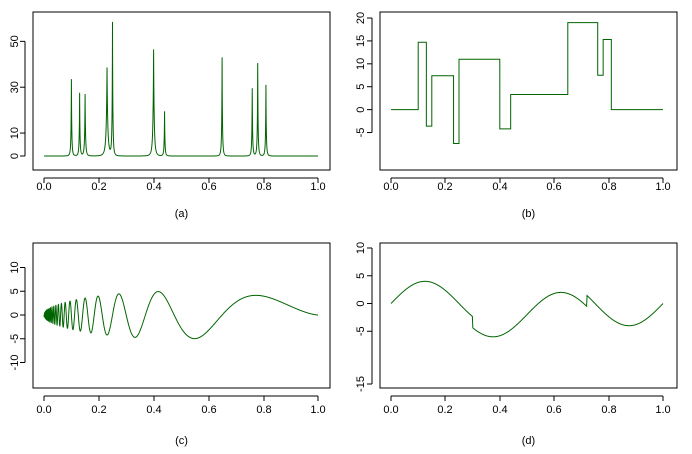 Image resolution: width=692 pixels, height=454 pixels. What do you see at coordinates (528, 214) in the screenshot?
I see `panel-caption: (b)` at bounding box center [528, 214].